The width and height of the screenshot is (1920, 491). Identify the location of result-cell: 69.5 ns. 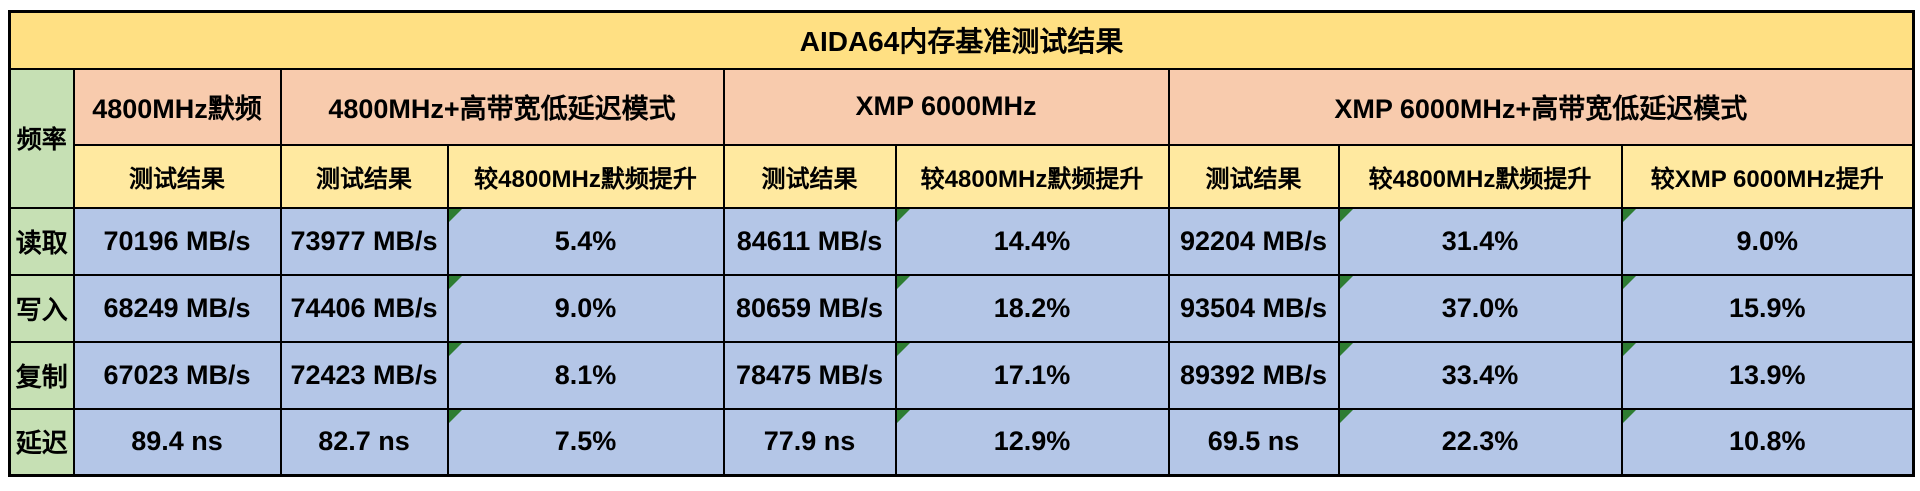
(1253, 442).